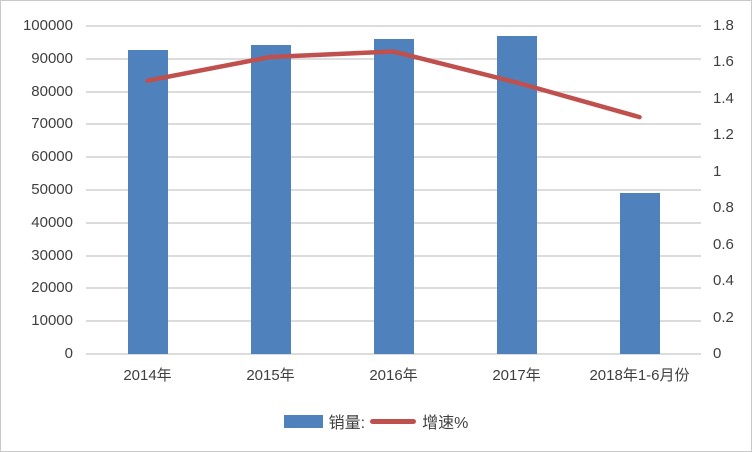  Describe the element at coordinates (147, 202) in the screenshot. I see `bar-2014年` at that location.